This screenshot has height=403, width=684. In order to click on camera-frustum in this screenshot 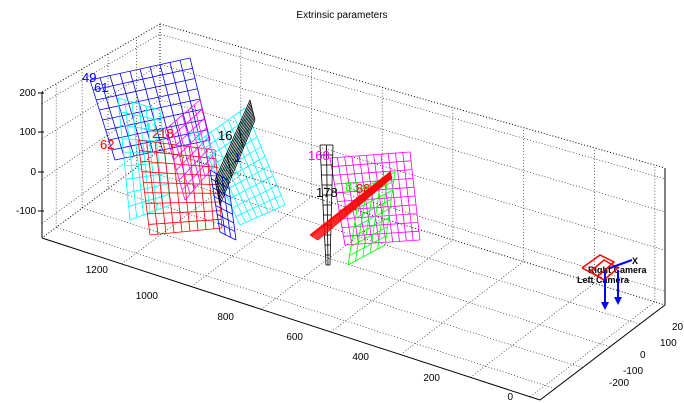, I will do `click(604, 270)`.